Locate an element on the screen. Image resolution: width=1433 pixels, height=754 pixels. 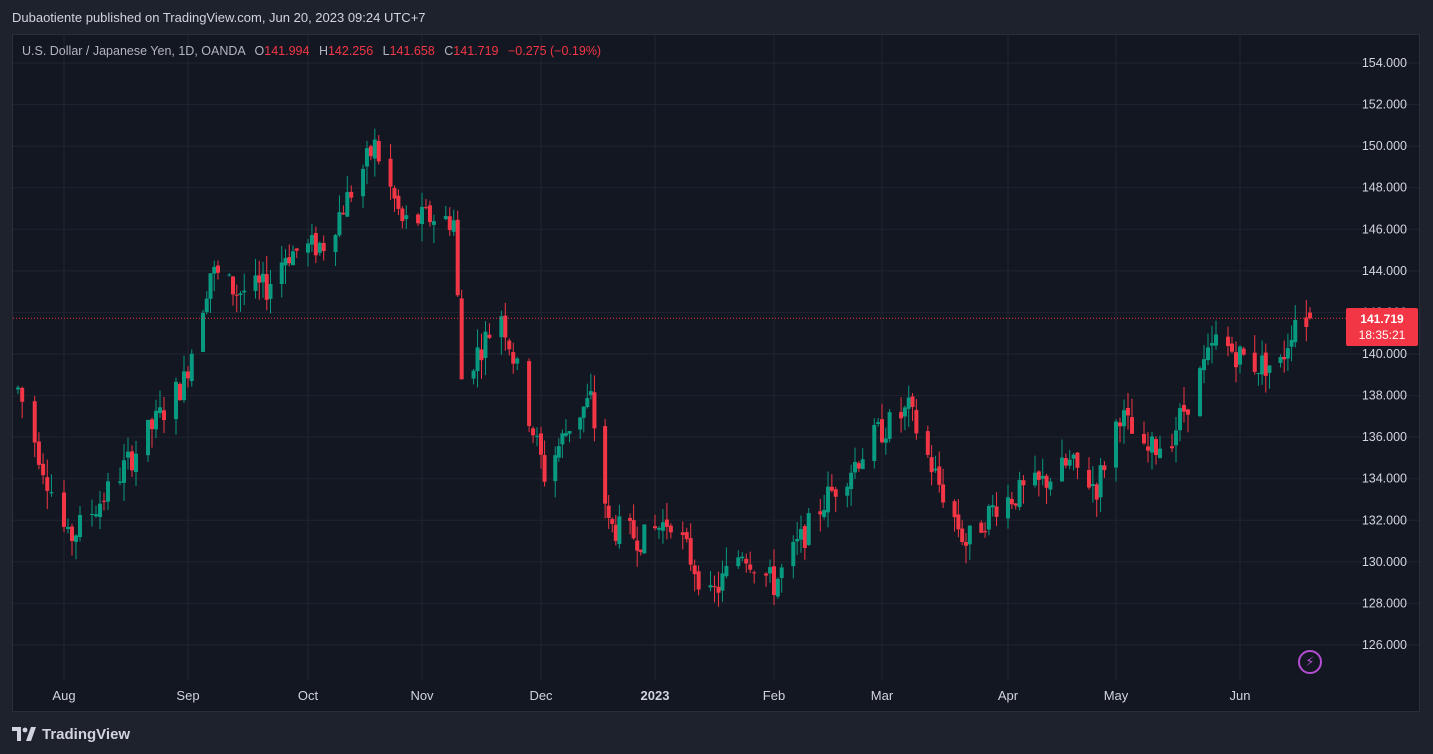
open-value: 141.994 is located at coordinates (287, 51).